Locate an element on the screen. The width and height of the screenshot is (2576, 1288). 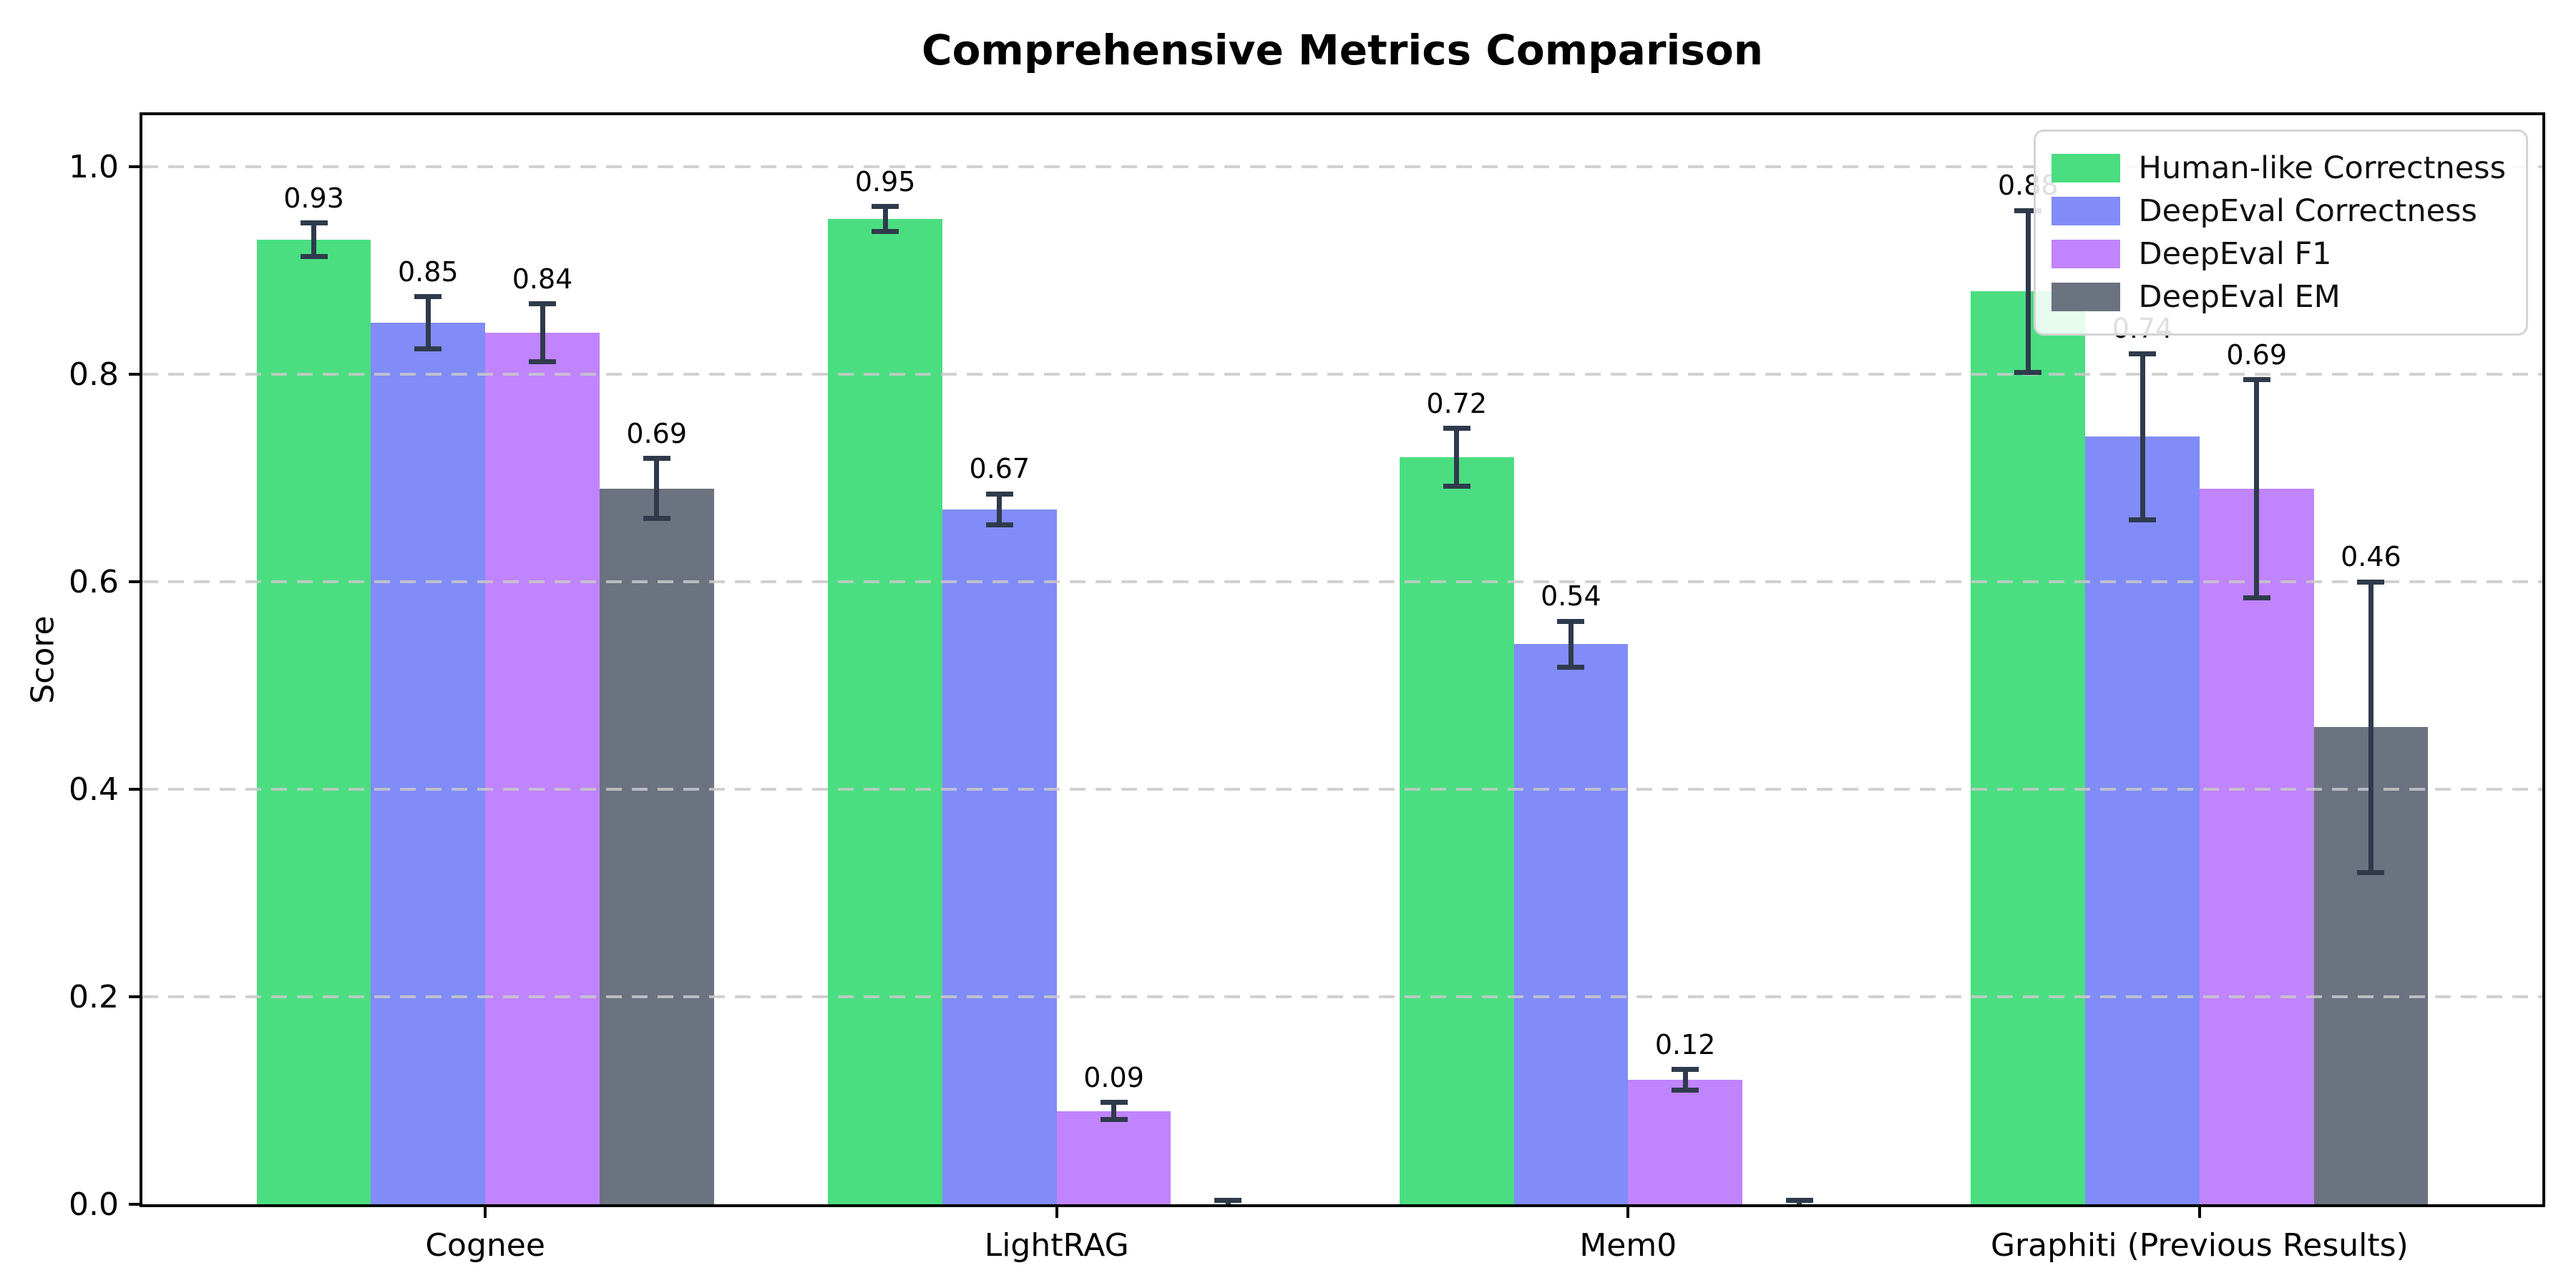
y-axis-label: Score is located at coordinates (43, 659).